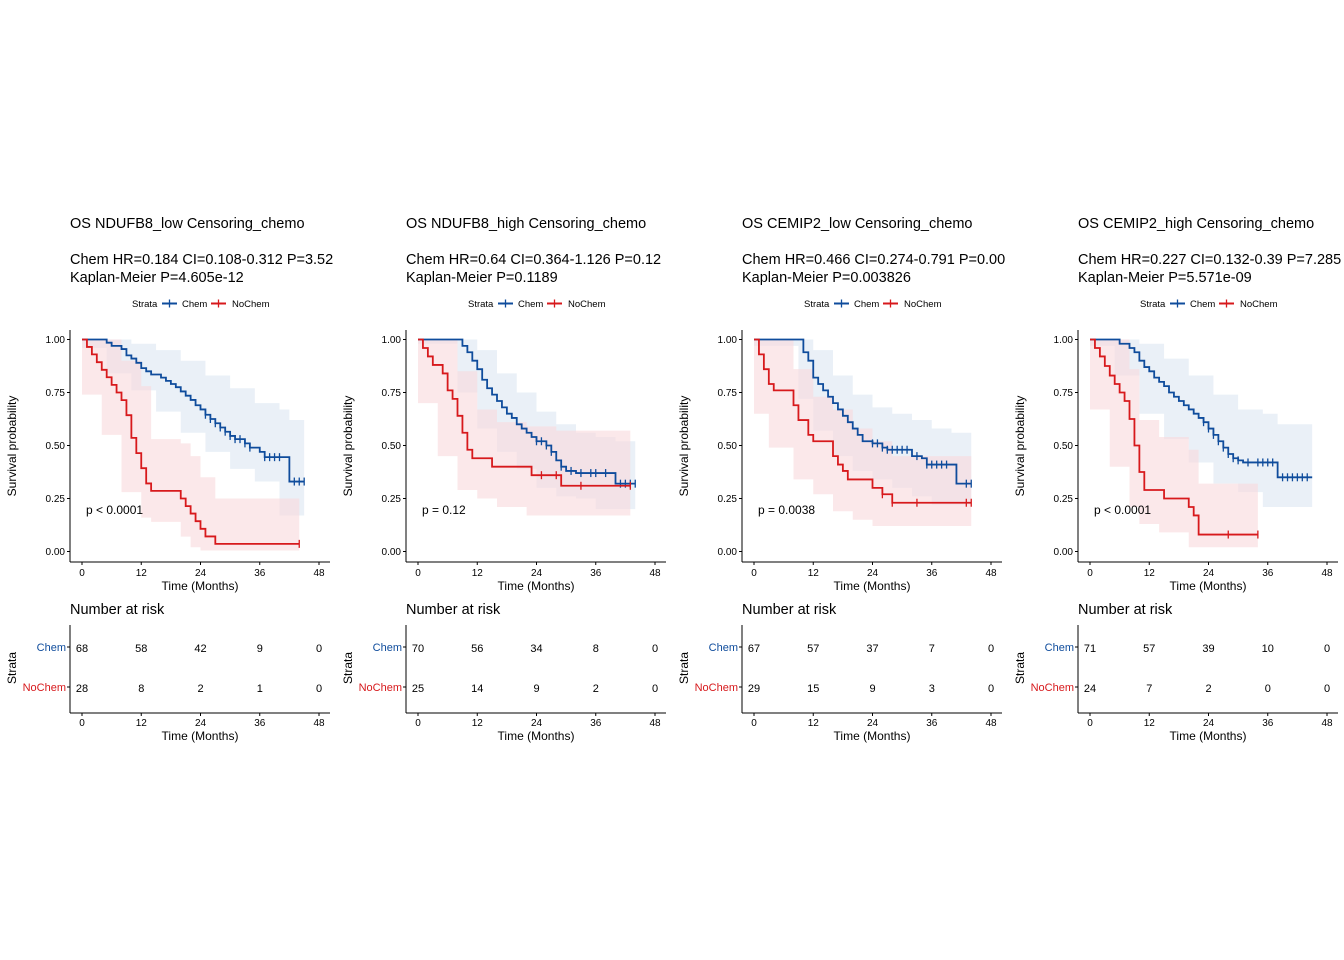 The width and height of the screenshot is (1344, 960). What do you see at coordinates (1208, 649) in the screenshot?
I see `risk-count-chem: 39` at bounding box center [1208, 649].